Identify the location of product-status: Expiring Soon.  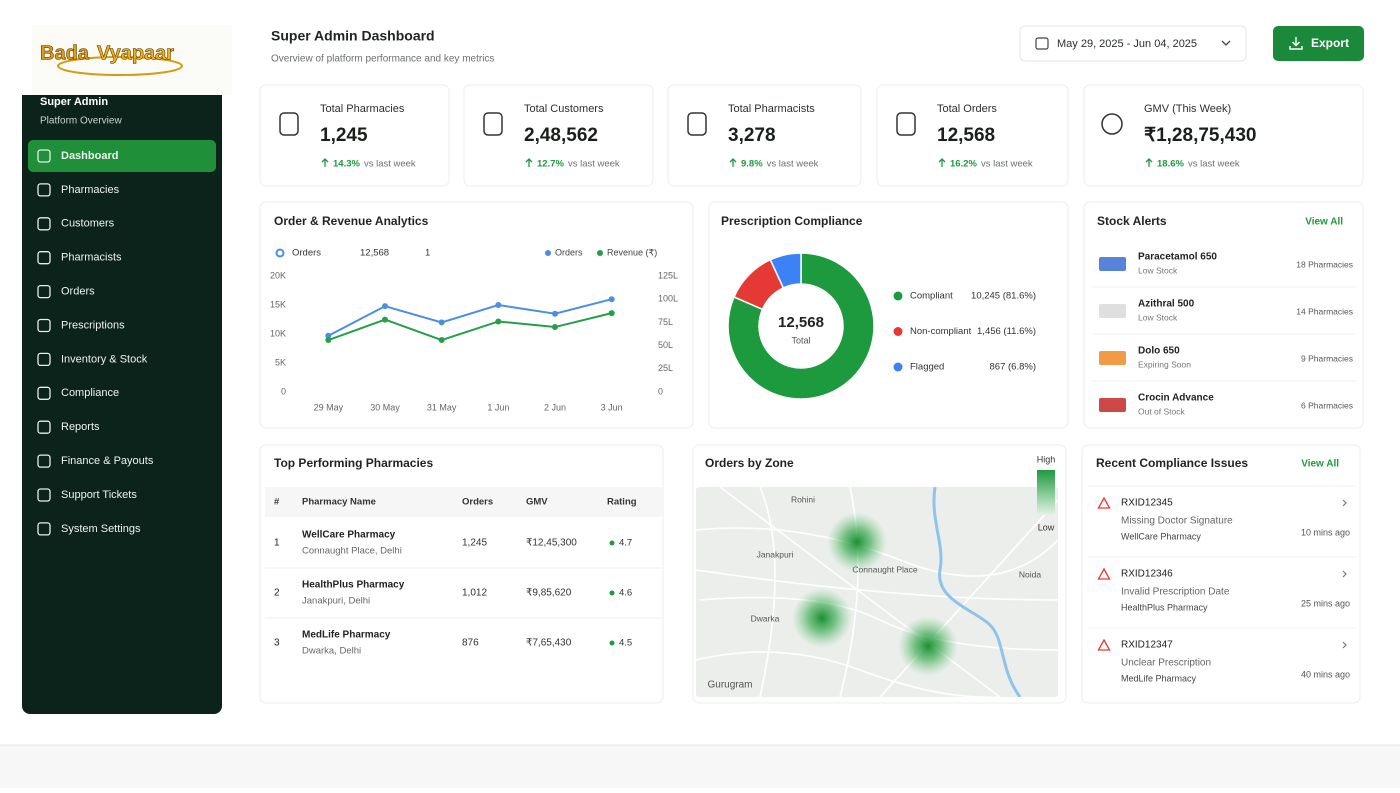
(1164, 364).